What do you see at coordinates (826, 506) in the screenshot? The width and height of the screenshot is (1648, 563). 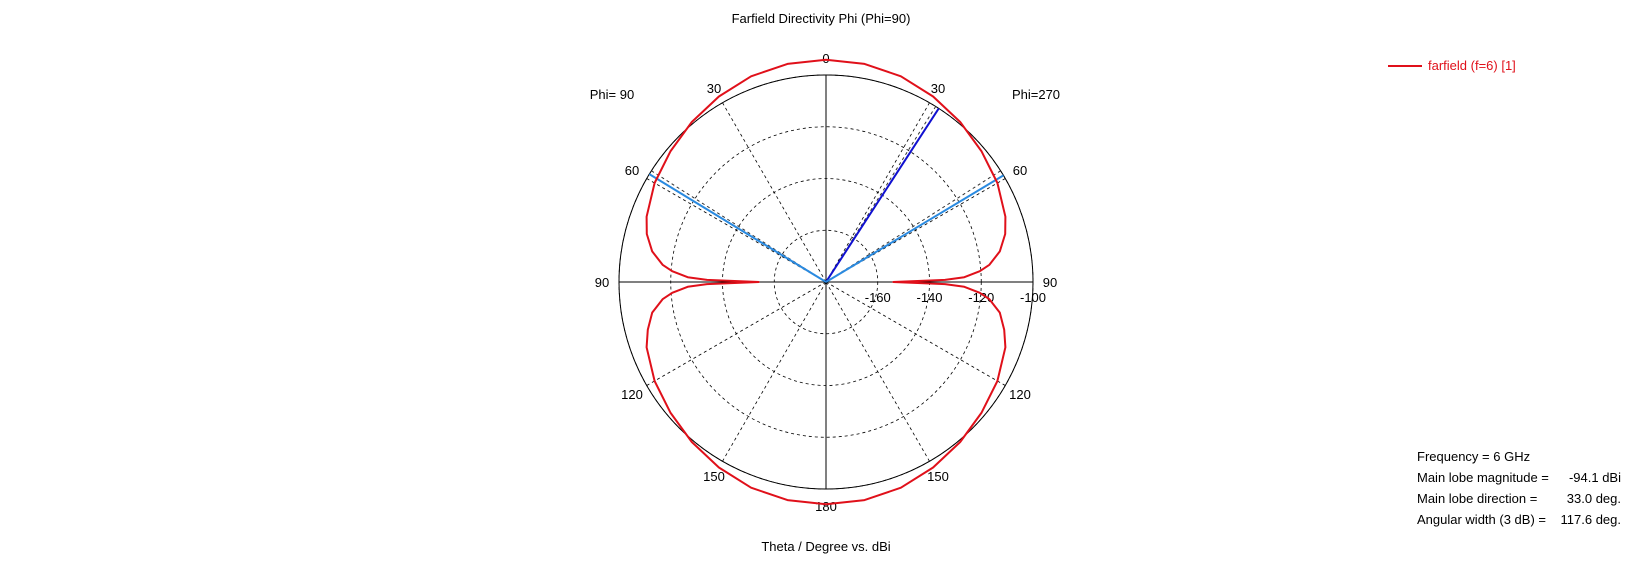 I see `angle-tick-label: 180` at bounding box center [826, 506].